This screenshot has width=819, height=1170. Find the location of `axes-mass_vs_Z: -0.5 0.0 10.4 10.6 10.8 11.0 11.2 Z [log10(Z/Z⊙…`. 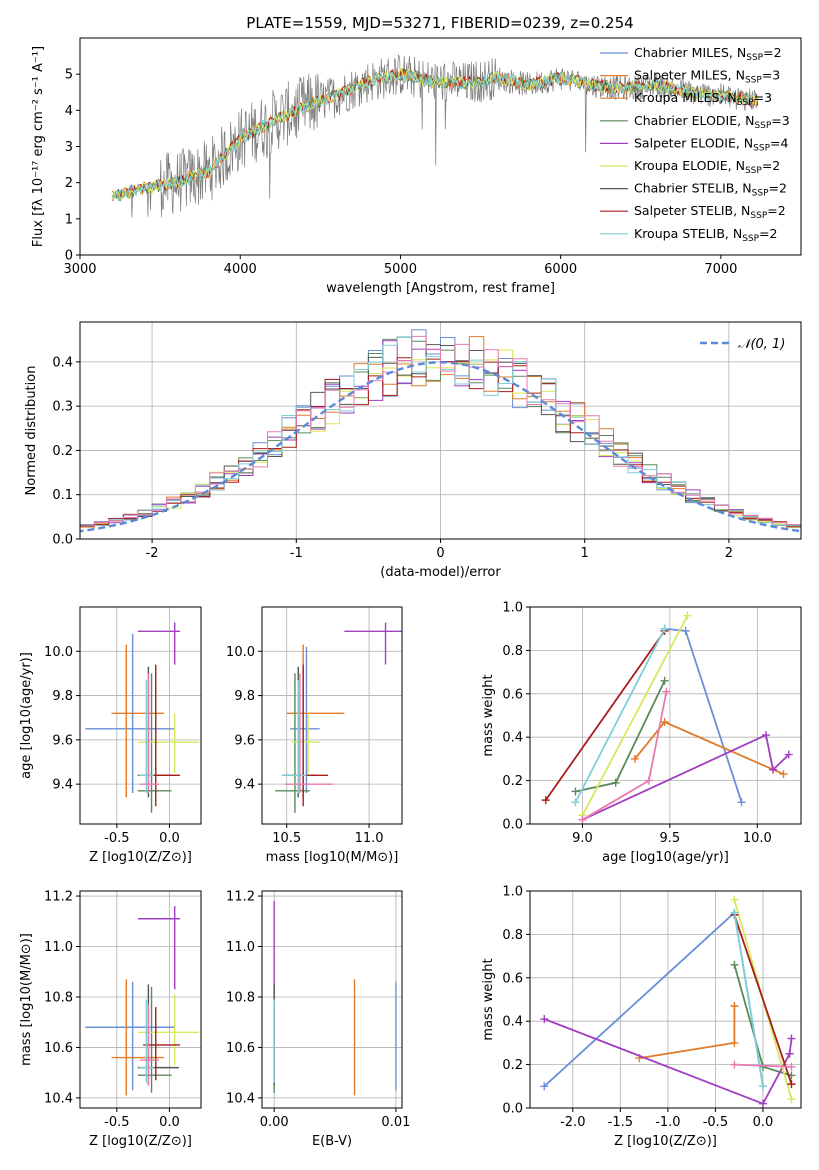

axes-mass_vs_Z: -0.5 0.0 10.4 10.6 10.8 11.0 11.2 Z [log10(Z/Z⊙… is located at coordinates (110, 1019).